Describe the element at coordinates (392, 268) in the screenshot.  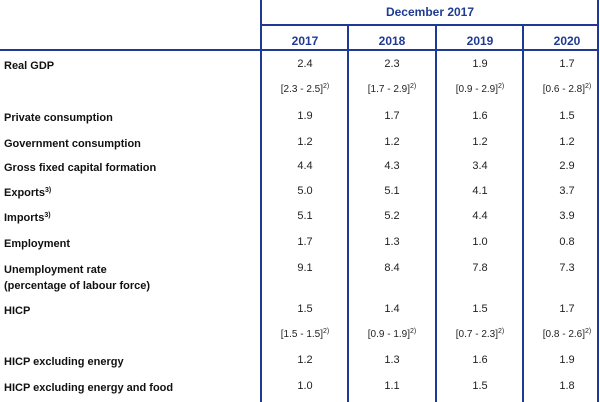
I see `table-cell: 8.4` at that location.